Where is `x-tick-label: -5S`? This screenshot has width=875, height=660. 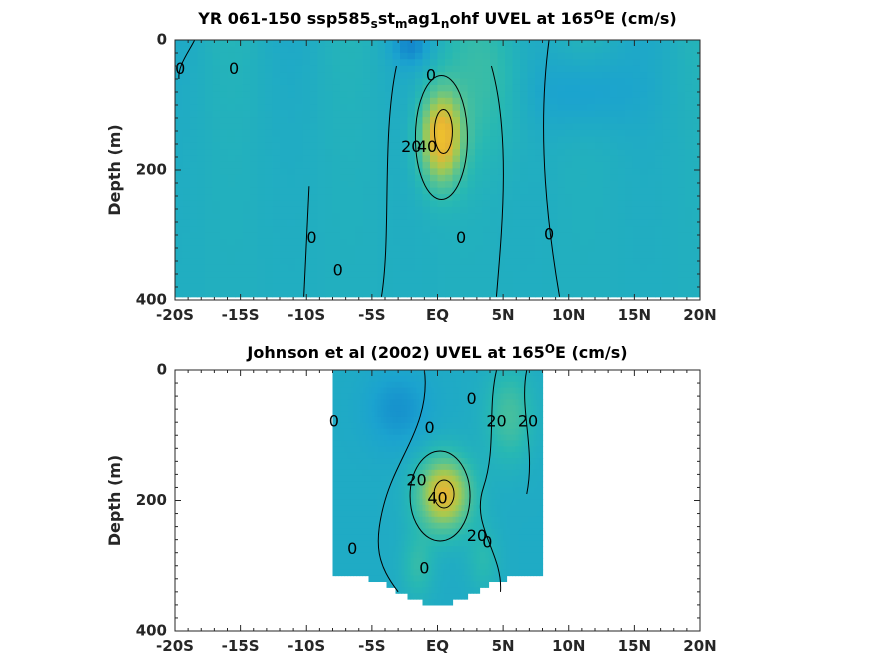
x-tick-label: -5S is located at coordinates (371, 315).